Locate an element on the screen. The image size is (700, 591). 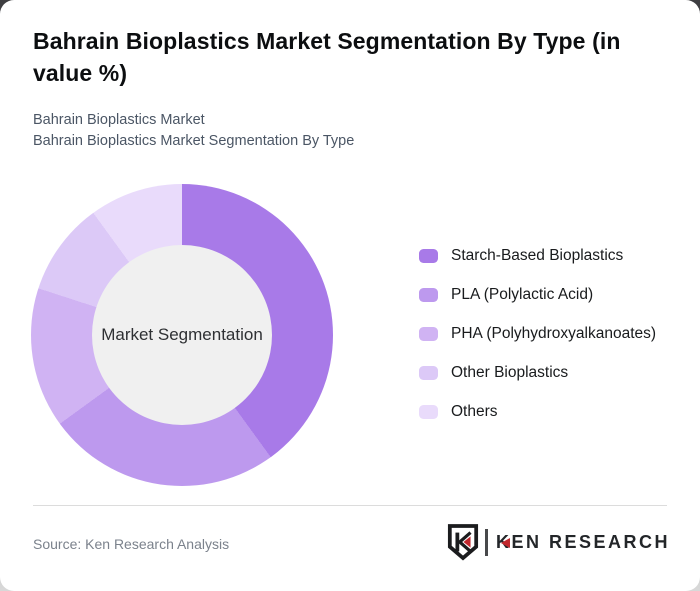
legend-item: Other Bioplastics is located at coordinates (537, 372).